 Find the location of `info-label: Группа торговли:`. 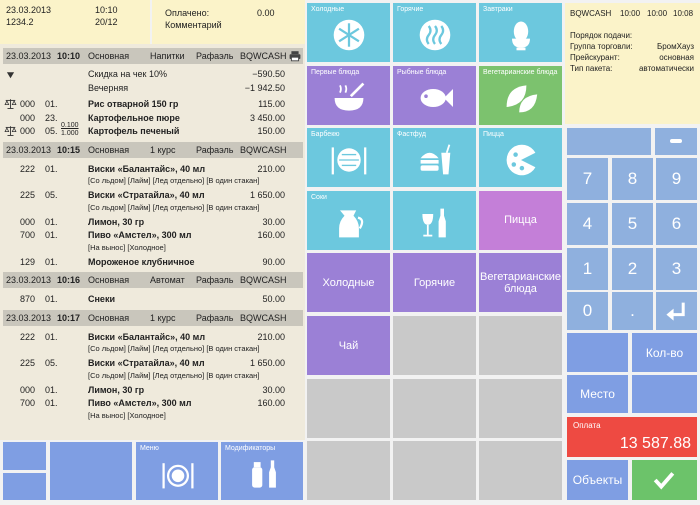

info-label: Группа торговли: is located at coordinates (601, 46).